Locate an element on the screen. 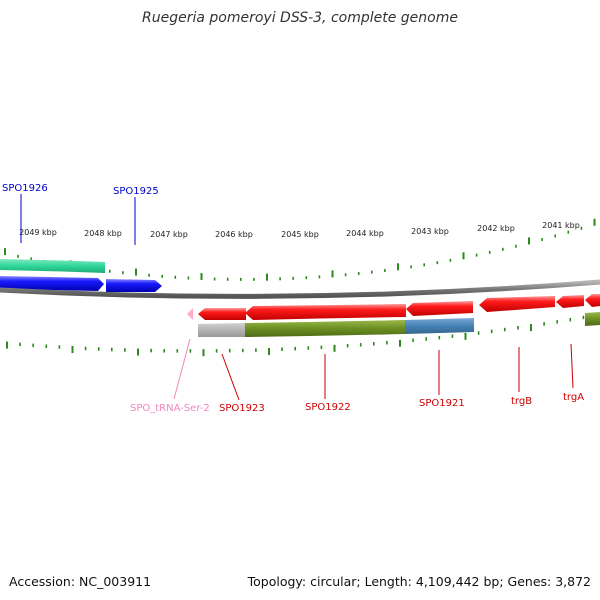 The image size is (600, 600). gene-label-trgA: trgA is located at coordinates (573, 397).